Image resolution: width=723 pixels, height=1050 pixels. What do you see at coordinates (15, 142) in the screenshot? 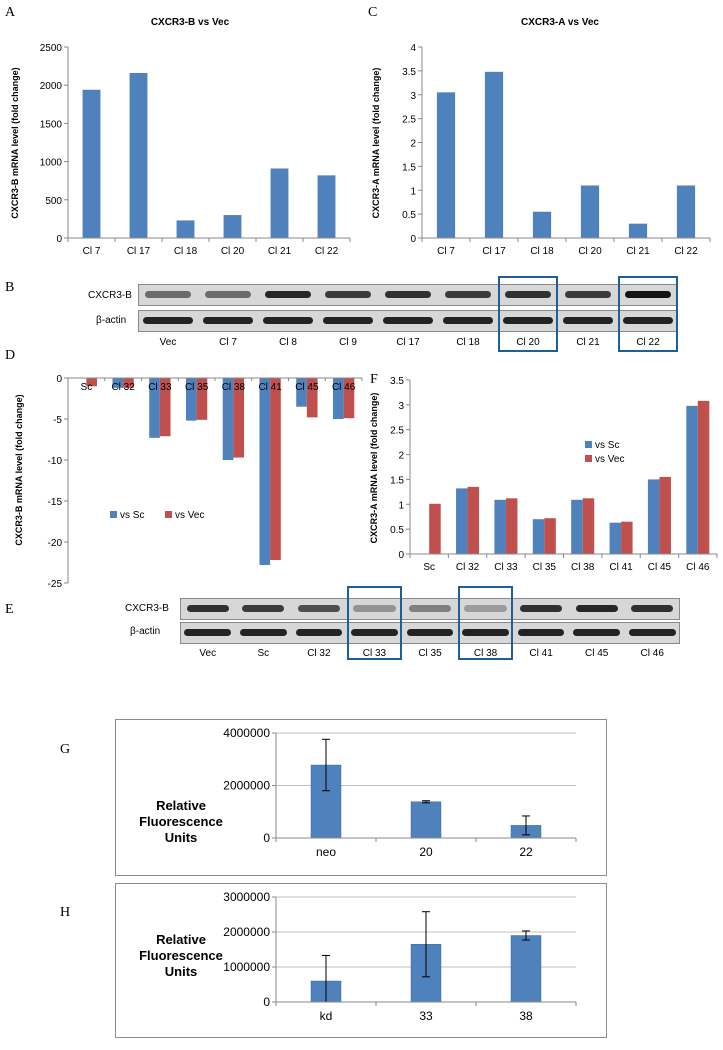
I see `y-axis-label: CXCR3-B mRNA level (fold change)` at bounding box center [15, 142].